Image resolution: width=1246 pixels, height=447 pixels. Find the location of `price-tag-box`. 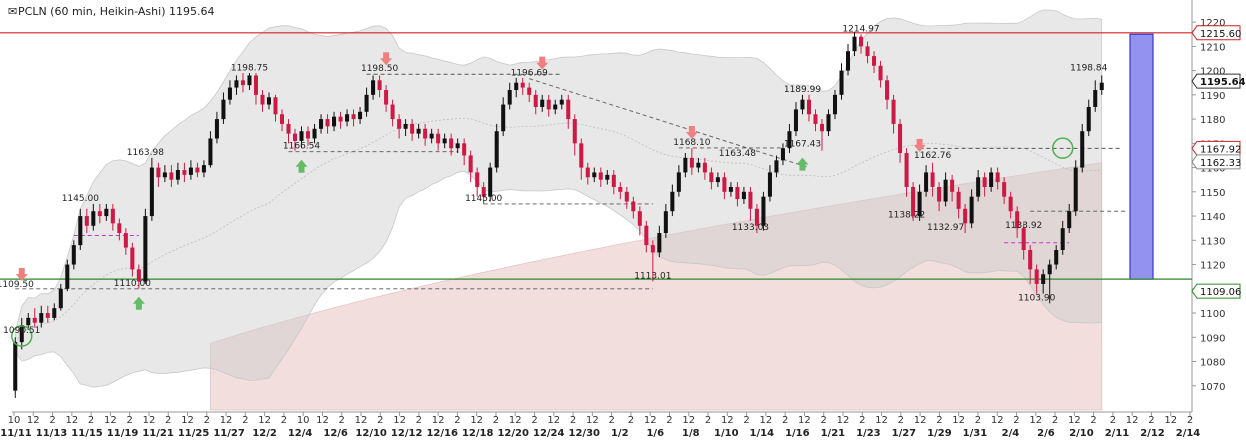

price-tag-box is located at coordinates (1216, 33).